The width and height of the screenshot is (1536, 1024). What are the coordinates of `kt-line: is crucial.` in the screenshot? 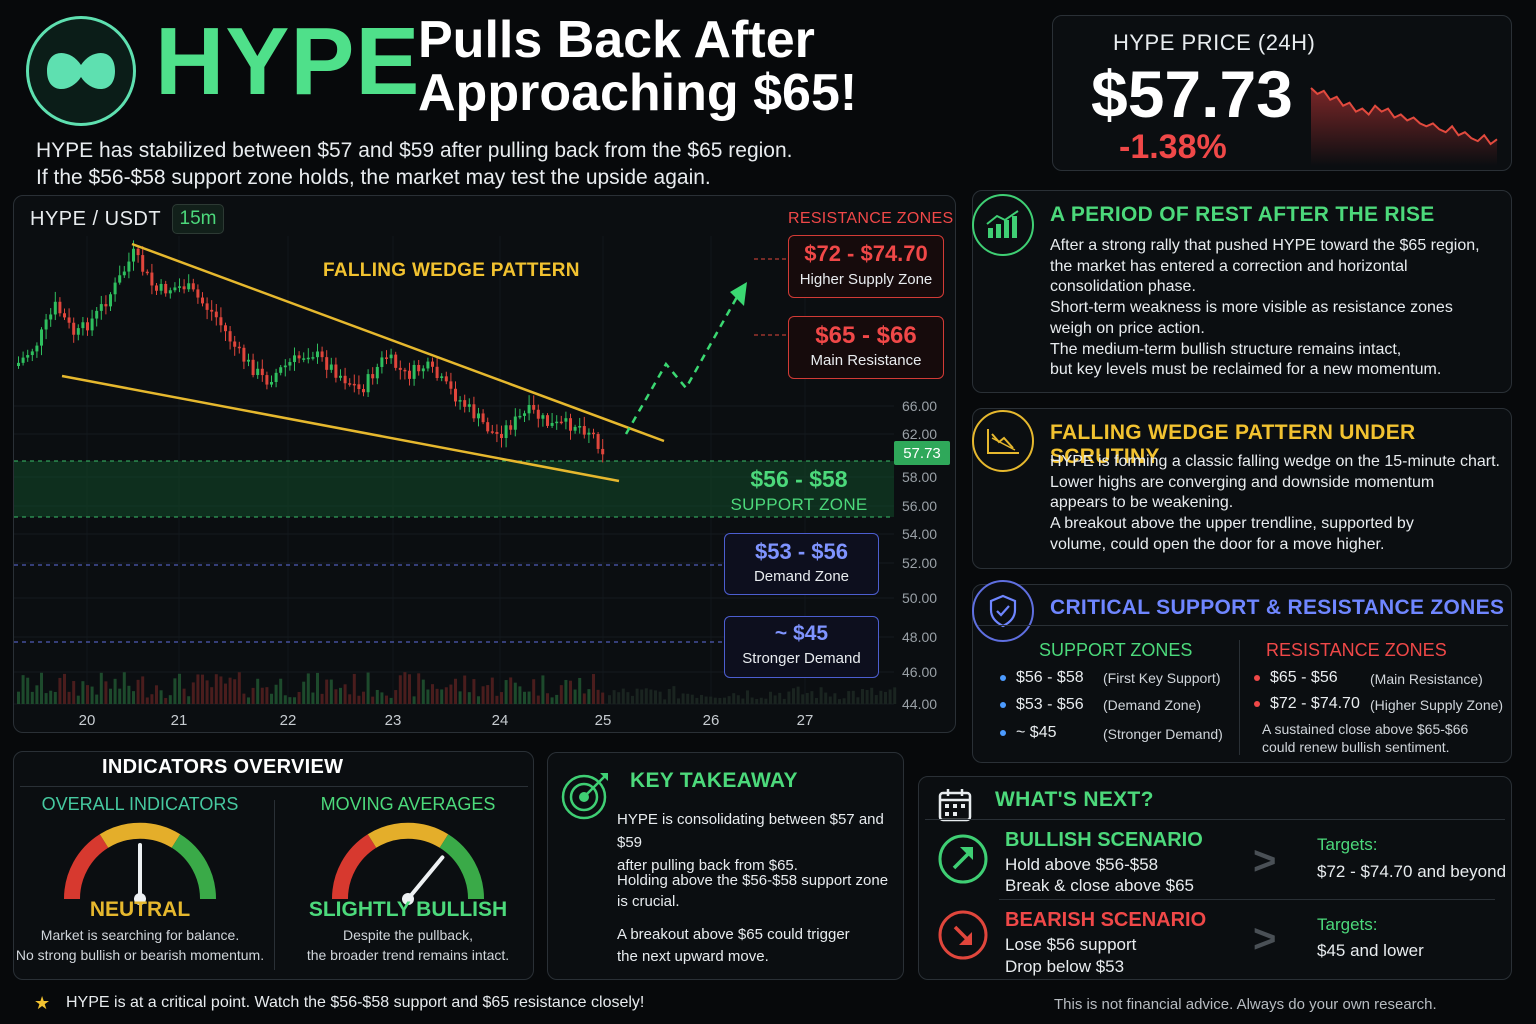 It's located at (648, 901).